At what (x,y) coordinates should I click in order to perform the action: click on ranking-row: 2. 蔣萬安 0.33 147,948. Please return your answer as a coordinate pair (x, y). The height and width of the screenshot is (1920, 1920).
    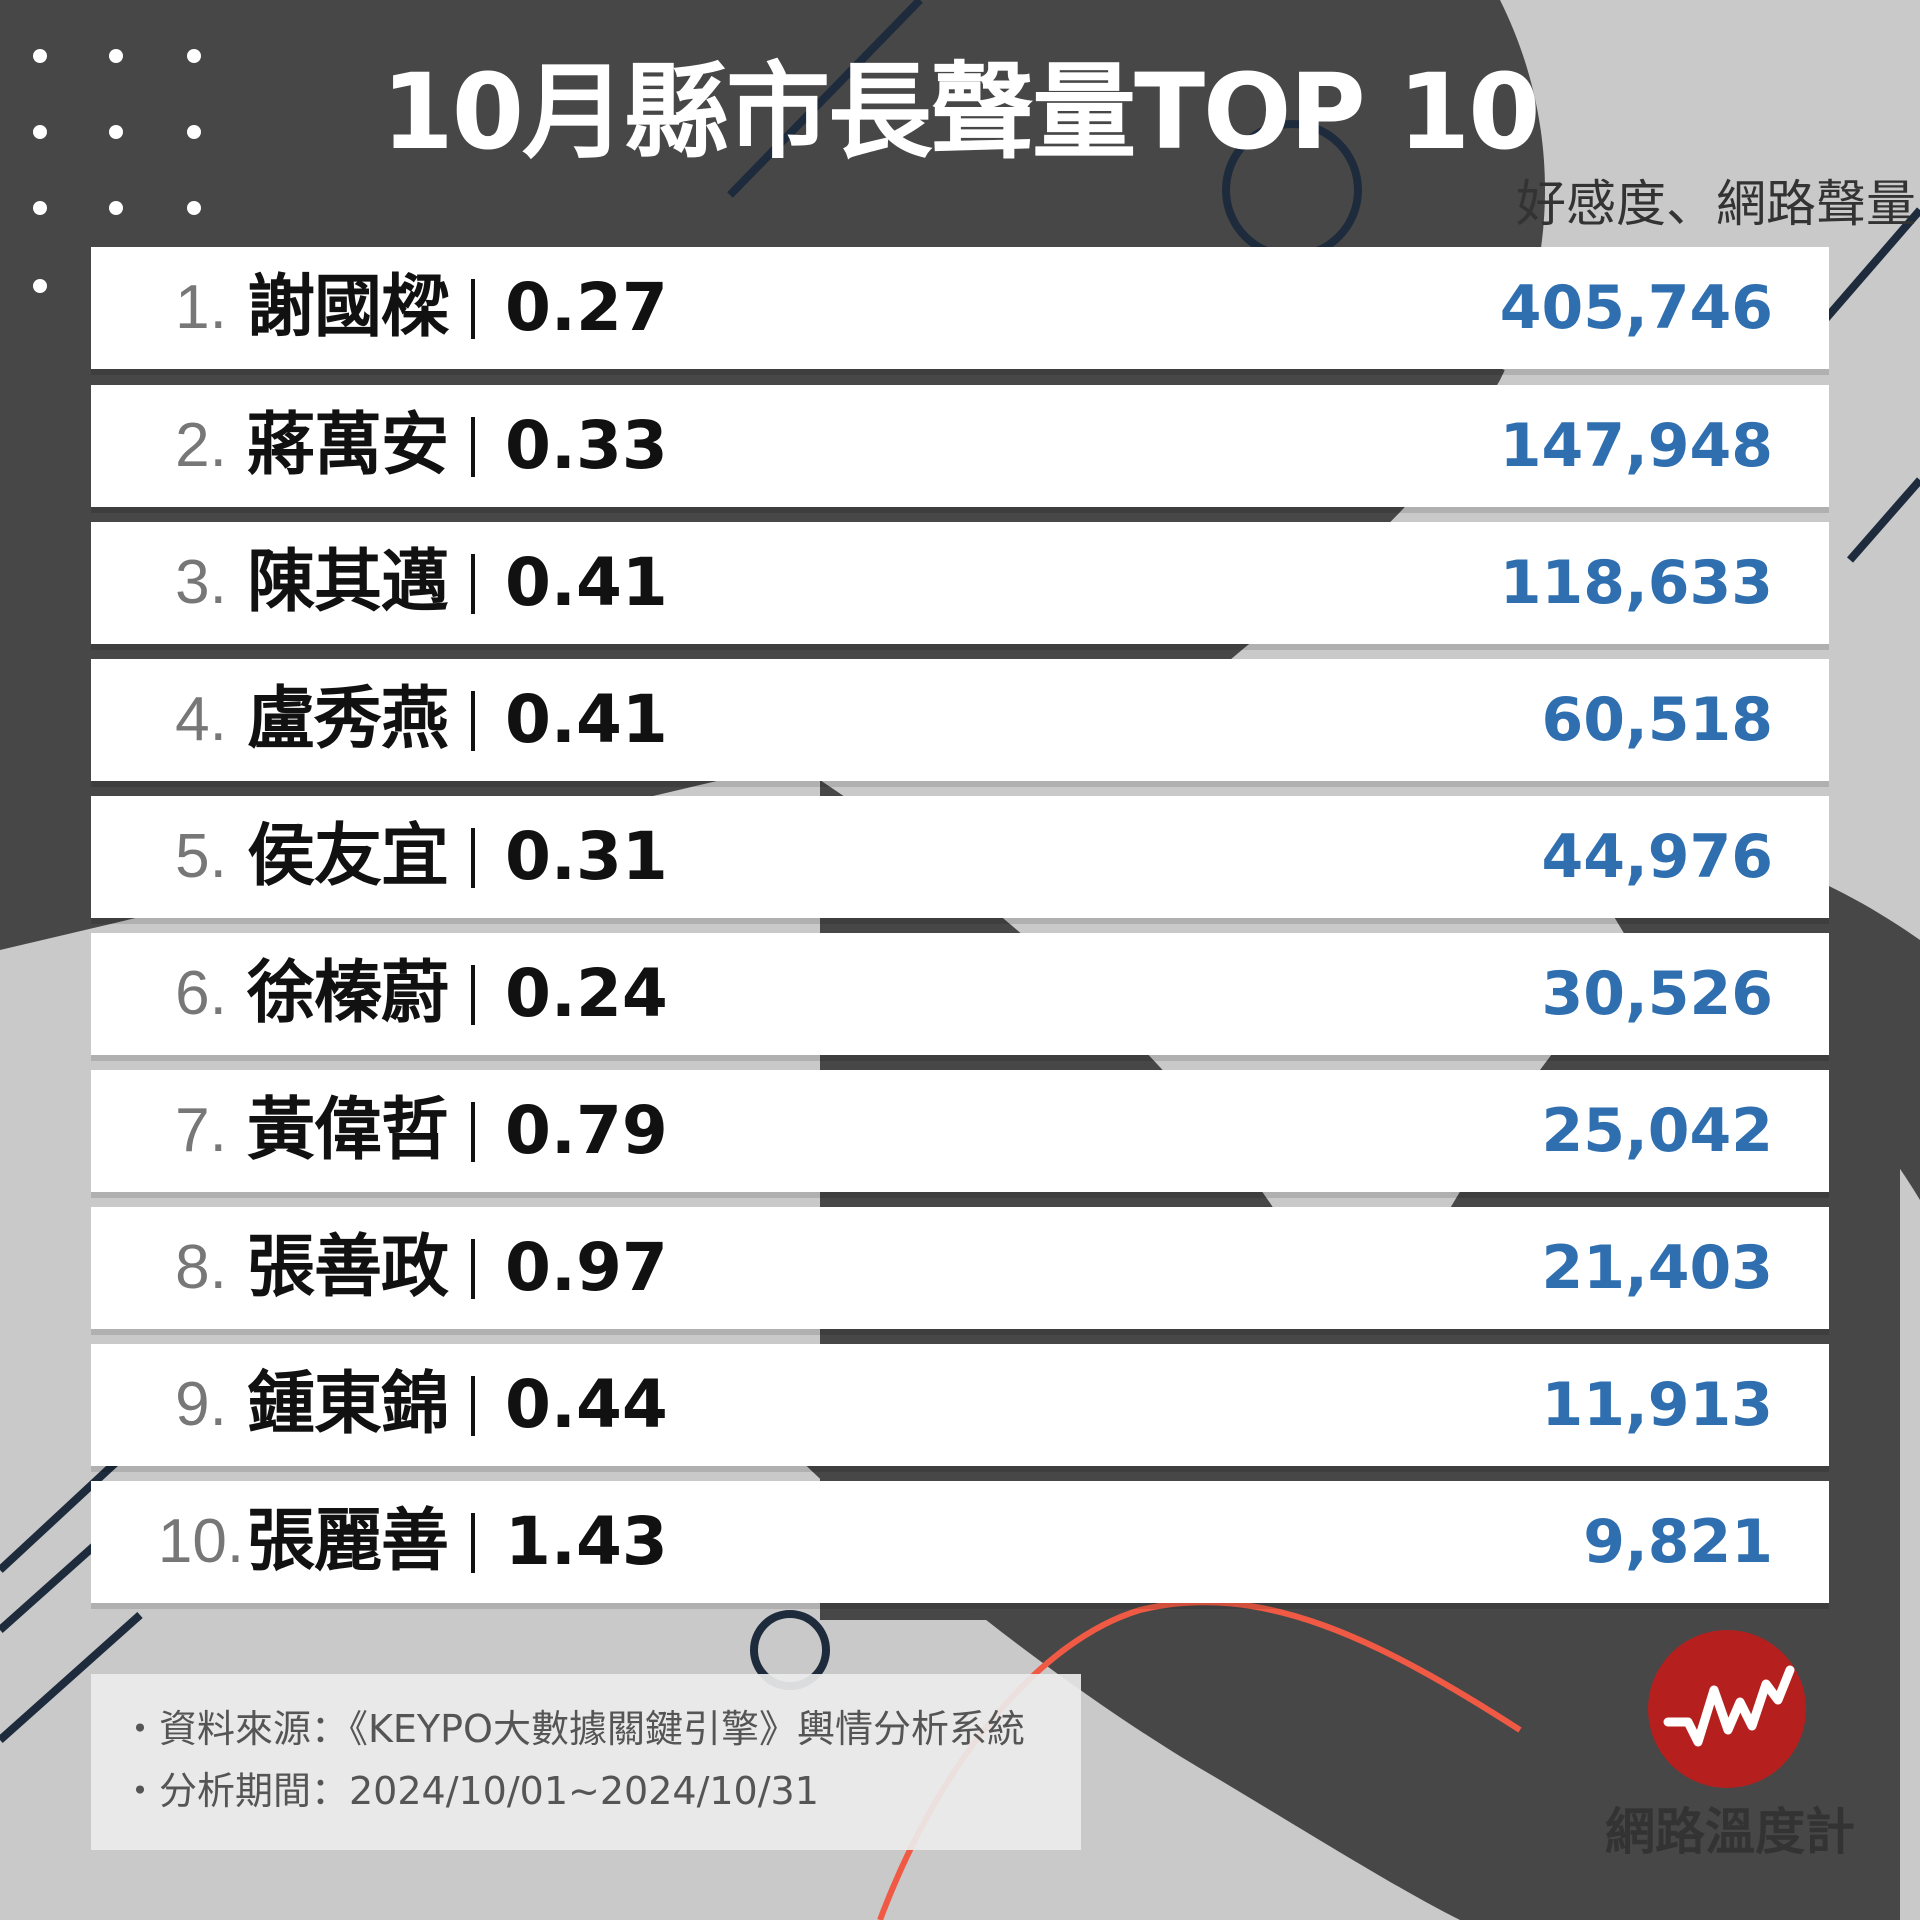
    Looking at the image, I should click on (960, 446).